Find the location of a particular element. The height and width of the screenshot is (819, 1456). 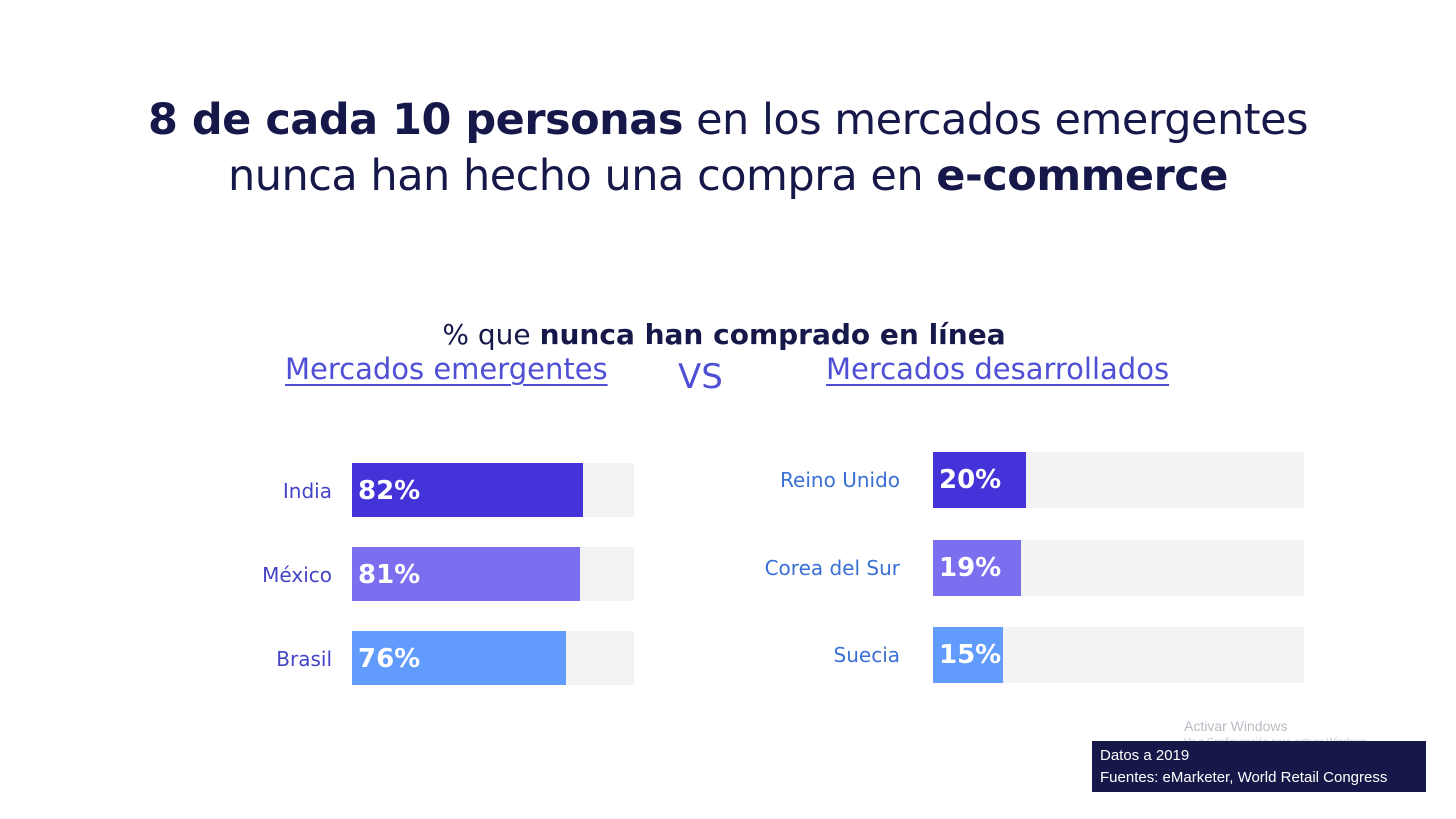

developed-bar-value-label: 15% is located at coordinates (970, 655).